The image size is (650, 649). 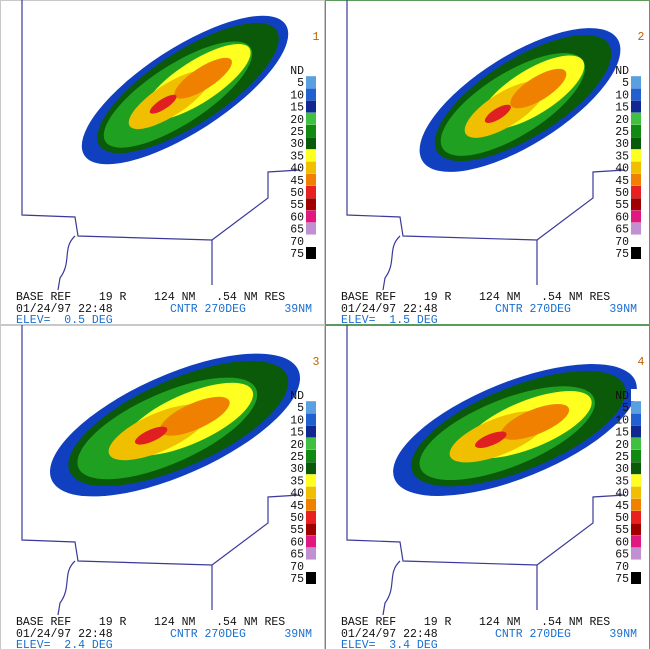 What do you see at coordinates (316, 37) in the screenshot?
I see `panel-number: 1` at bounding box center [316, 37].